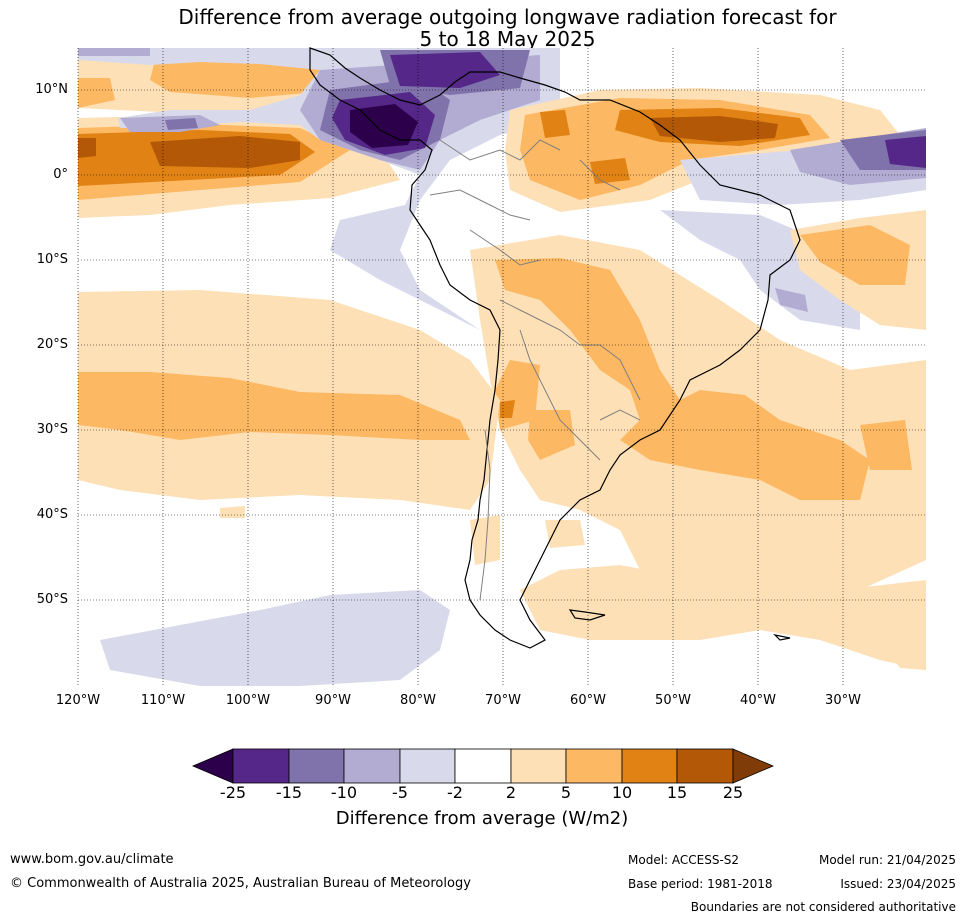  What do you see at coordinates (60, 174) in the screenshot?
I see `lat-label-0: 0°` at bounding box center [60, 174].